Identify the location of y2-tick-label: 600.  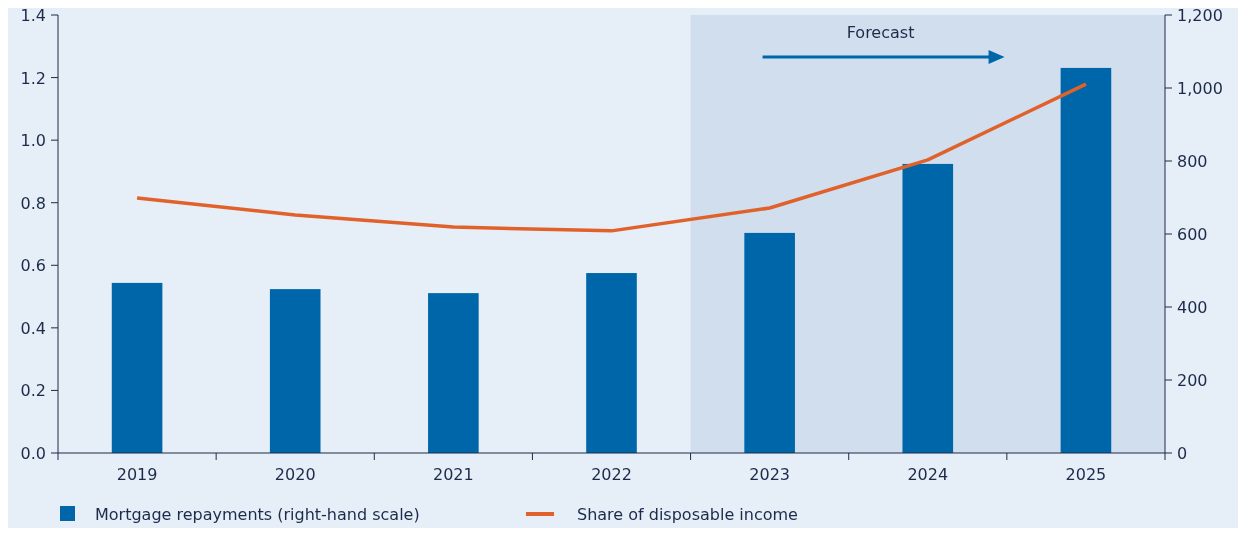
(1192, 234).